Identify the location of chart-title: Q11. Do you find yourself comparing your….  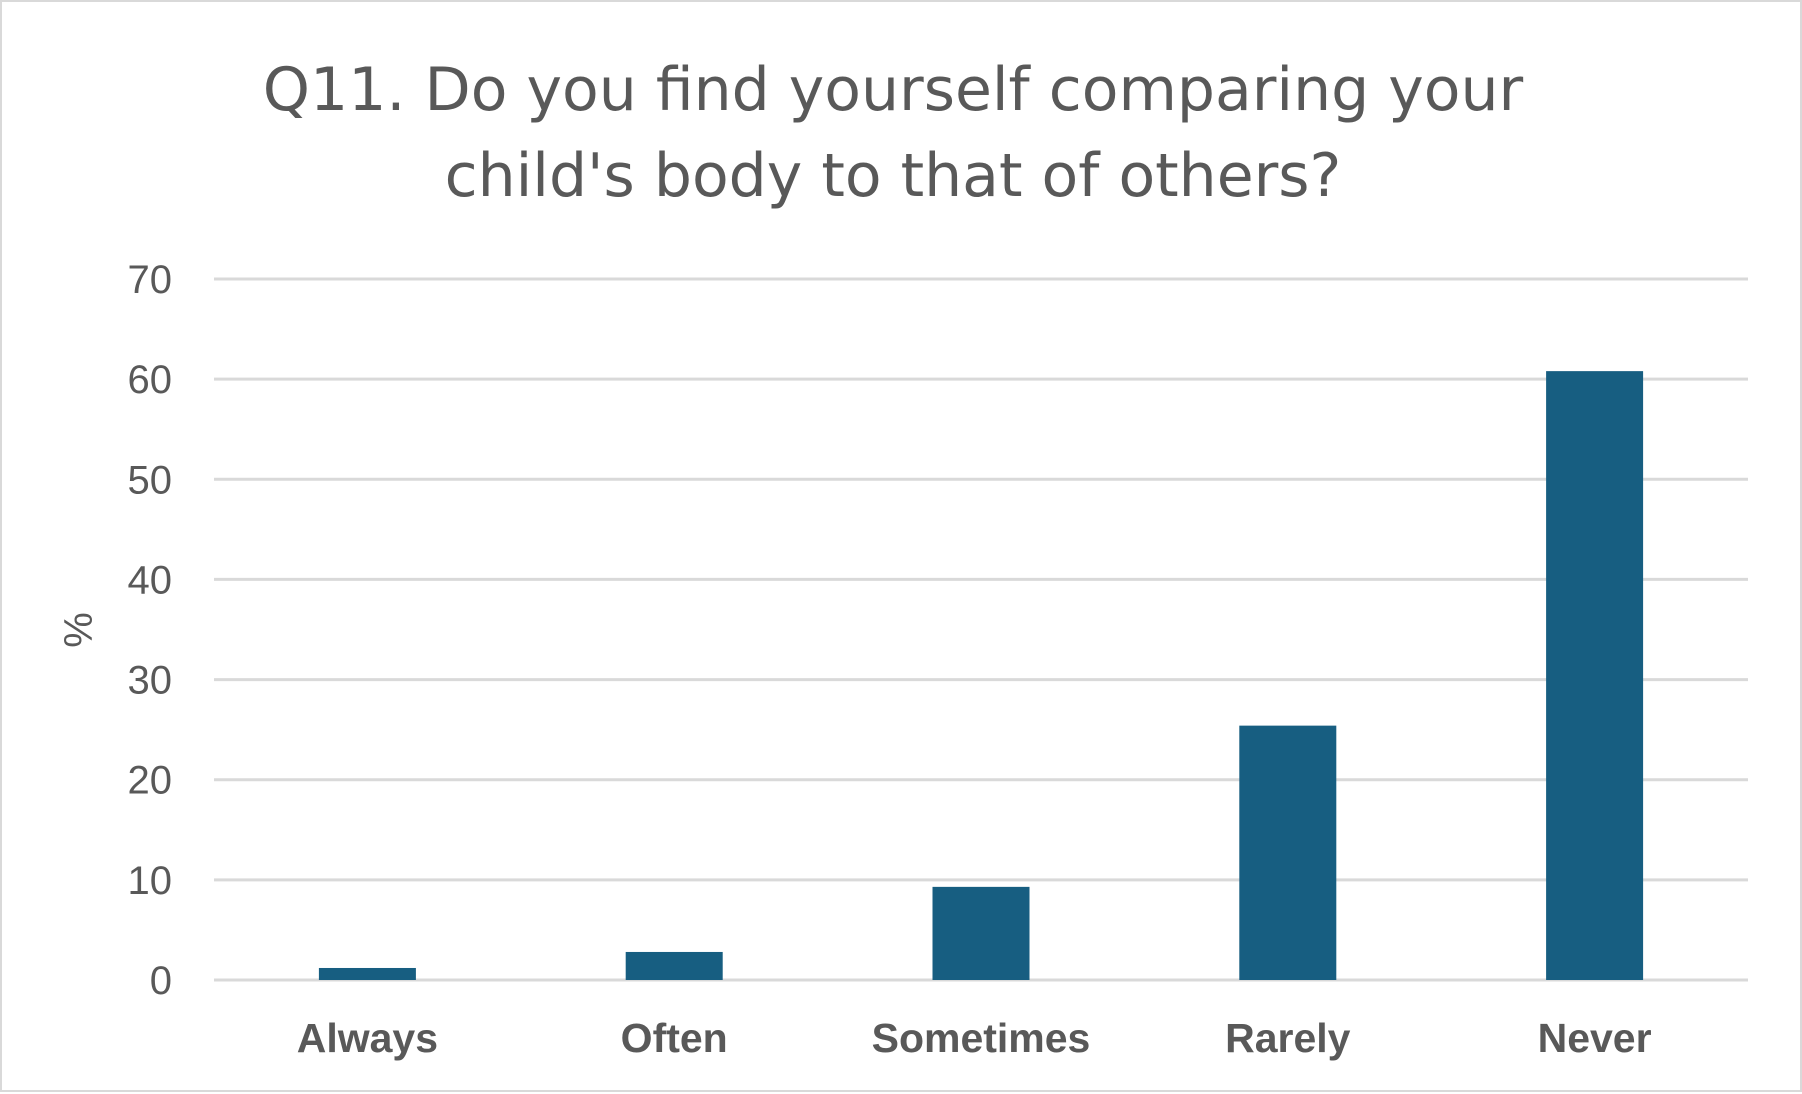
(893, 133).